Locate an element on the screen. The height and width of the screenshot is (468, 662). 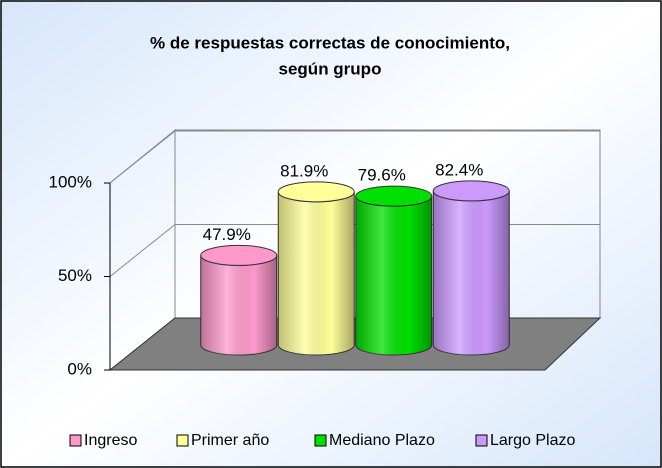
legend-label: Largo Plazo is located at coordinates (532, 440).